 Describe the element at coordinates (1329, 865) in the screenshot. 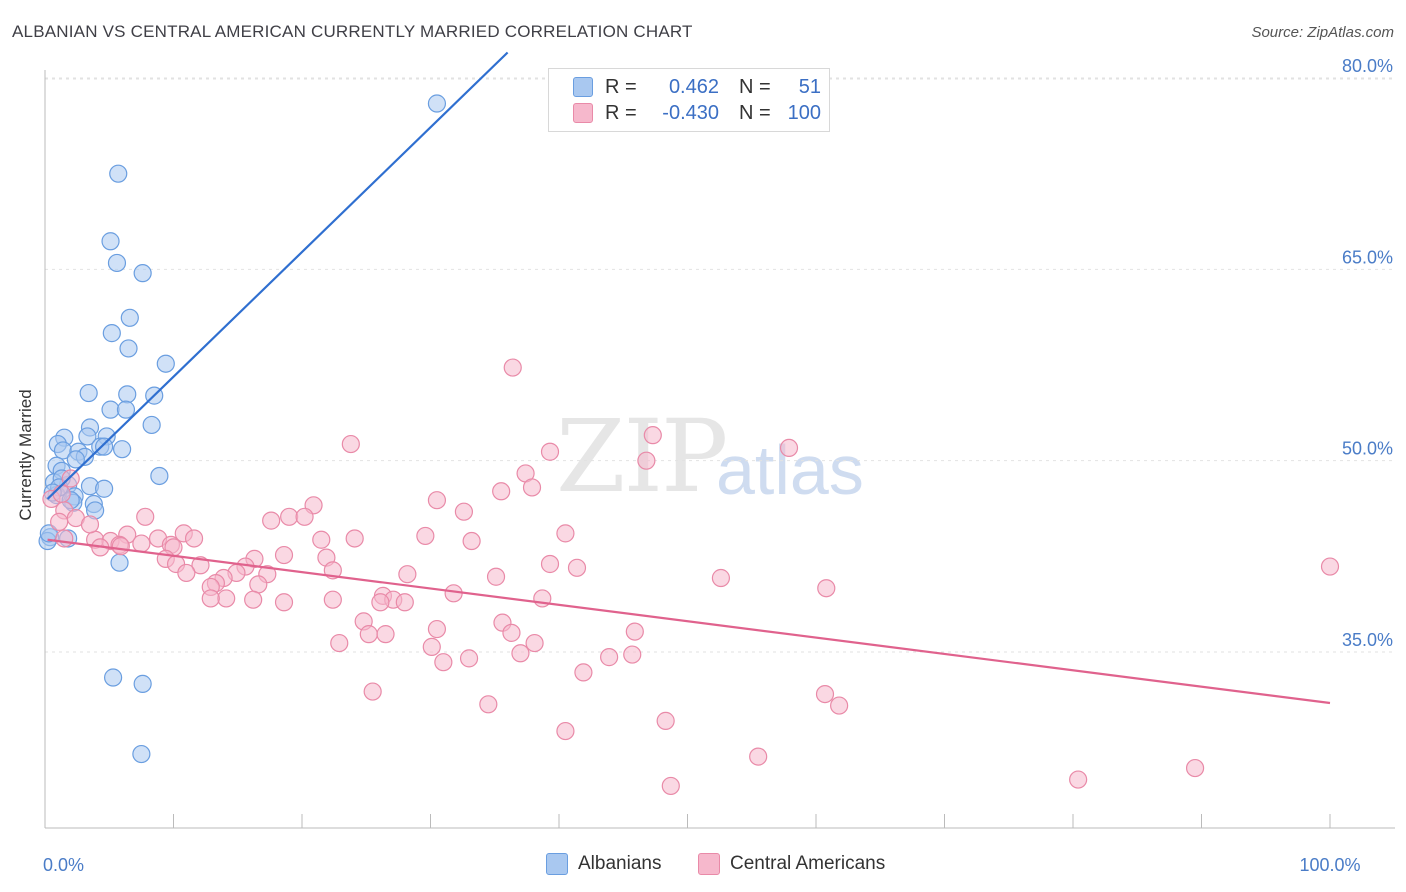

I see `x-tick-label: 100.0%` at that location.